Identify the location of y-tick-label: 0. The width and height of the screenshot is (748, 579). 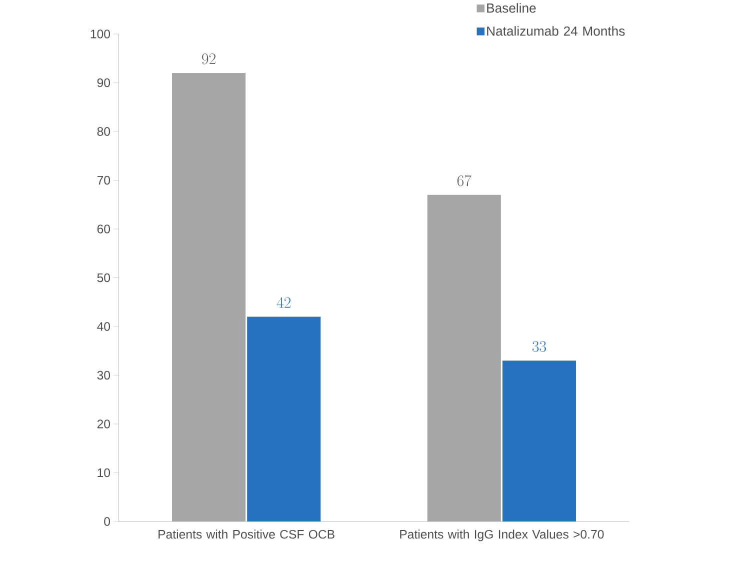
(107, 521).